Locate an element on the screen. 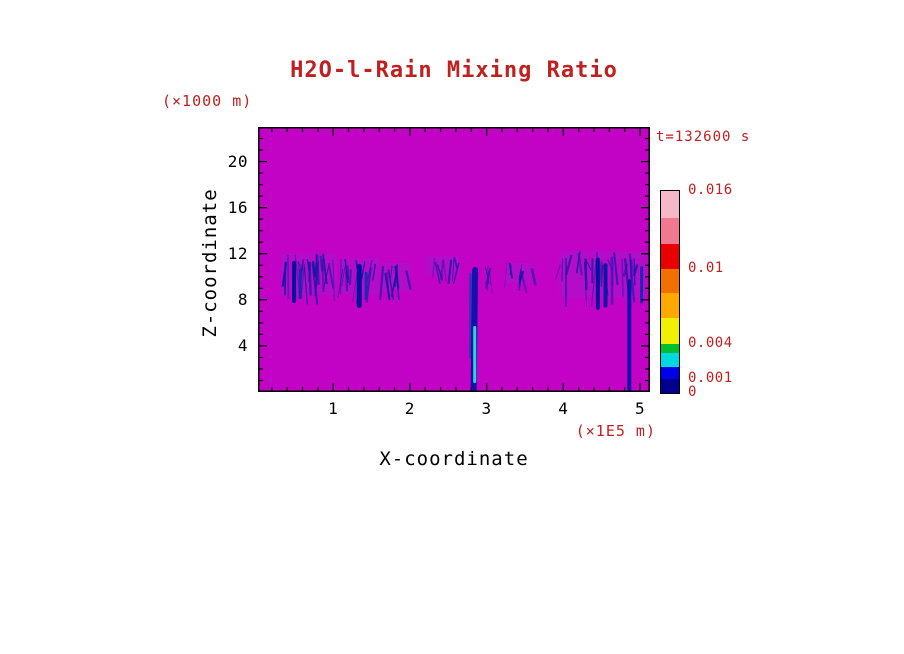  x-axis-title: X-coordinate is located at coordinates (454, 459).